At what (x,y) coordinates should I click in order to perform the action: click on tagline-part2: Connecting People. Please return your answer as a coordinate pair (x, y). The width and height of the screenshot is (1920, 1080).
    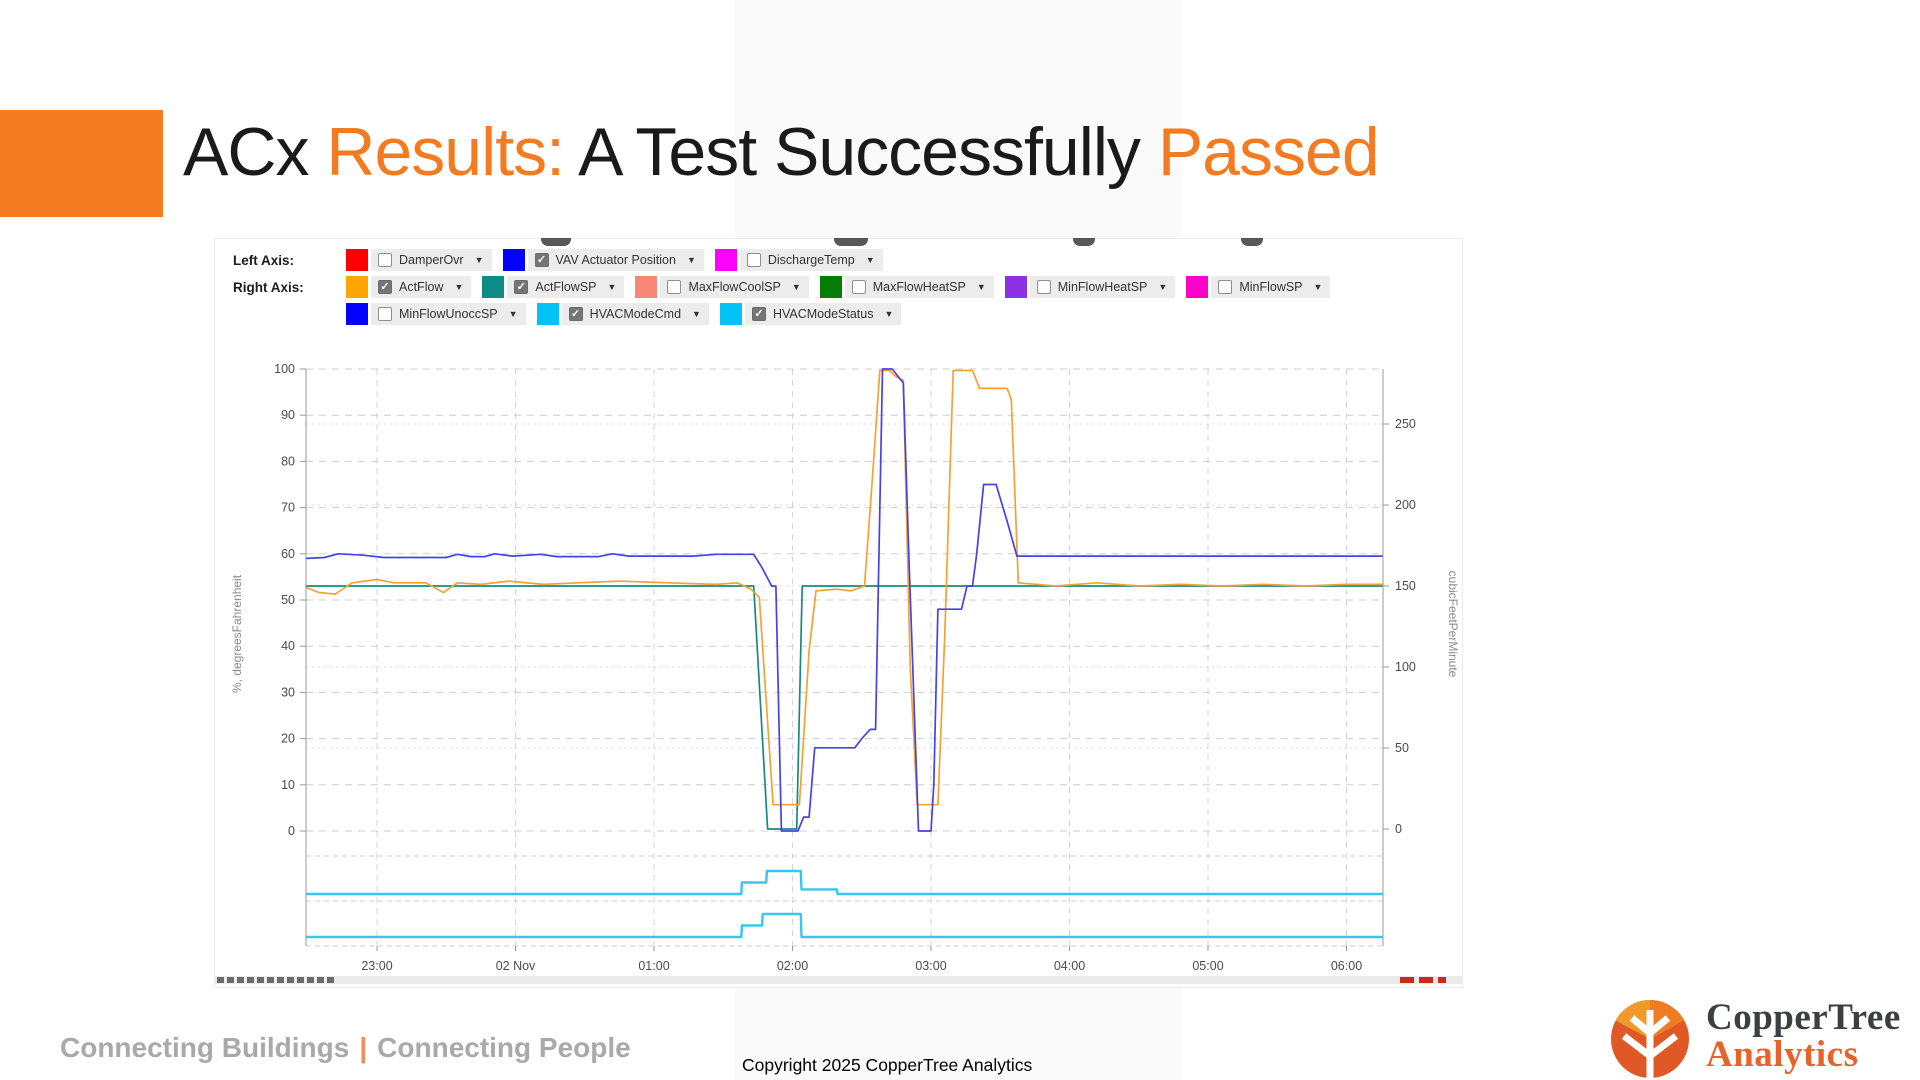
    Looking at the image, I should click on (504, 1047).